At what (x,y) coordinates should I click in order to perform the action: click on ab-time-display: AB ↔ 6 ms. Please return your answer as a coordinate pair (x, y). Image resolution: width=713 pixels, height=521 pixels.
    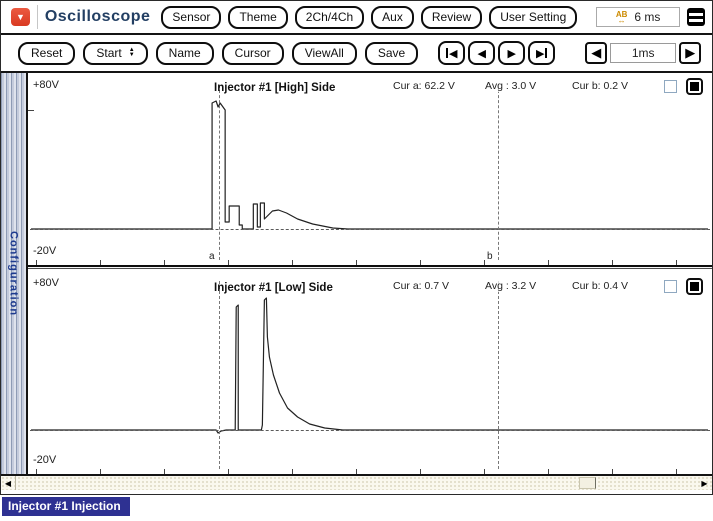
    Looking at the image, I should click on (638, 17).